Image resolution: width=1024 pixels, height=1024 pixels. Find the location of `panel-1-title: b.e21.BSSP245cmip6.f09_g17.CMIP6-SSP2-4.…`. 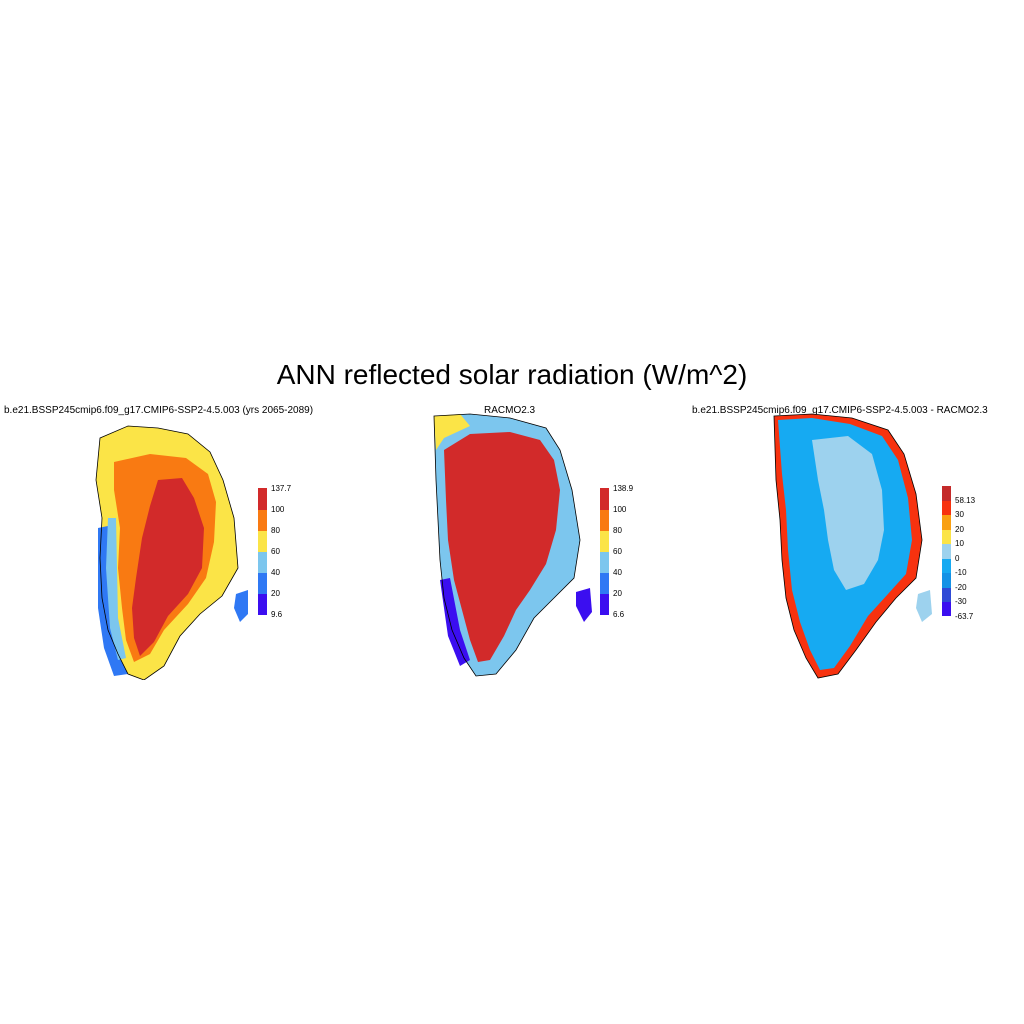

panel-1-title: b.e21.BSSP245cmip6.f09_g17.CMIP6-SSP2-4.… is located at coordinates (159, 410).